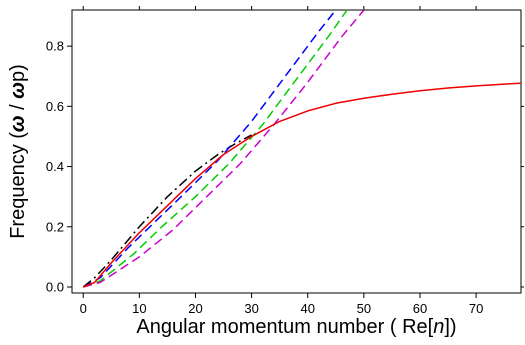 Image resolution: width=525 pixels, height=345 pixels. Describe the element at coordinates (55, 166) in the screenshot. I see `y-tick-label: 0.4` at that location.